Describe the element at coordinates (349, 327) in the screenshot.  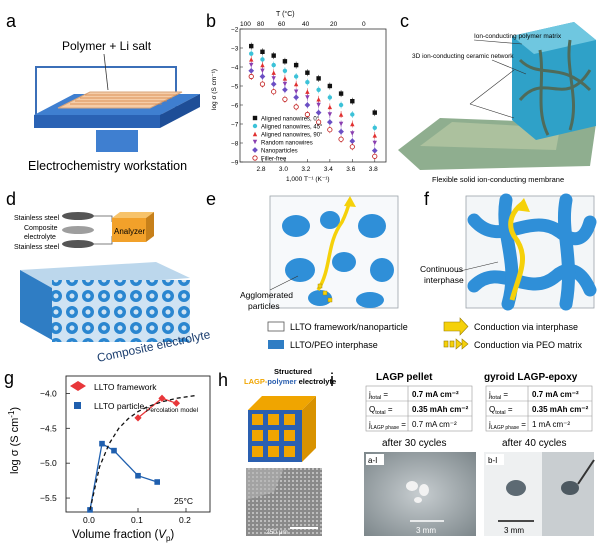
I see `framework-legend-label: LLTO framework/nanoparticle` at that location.